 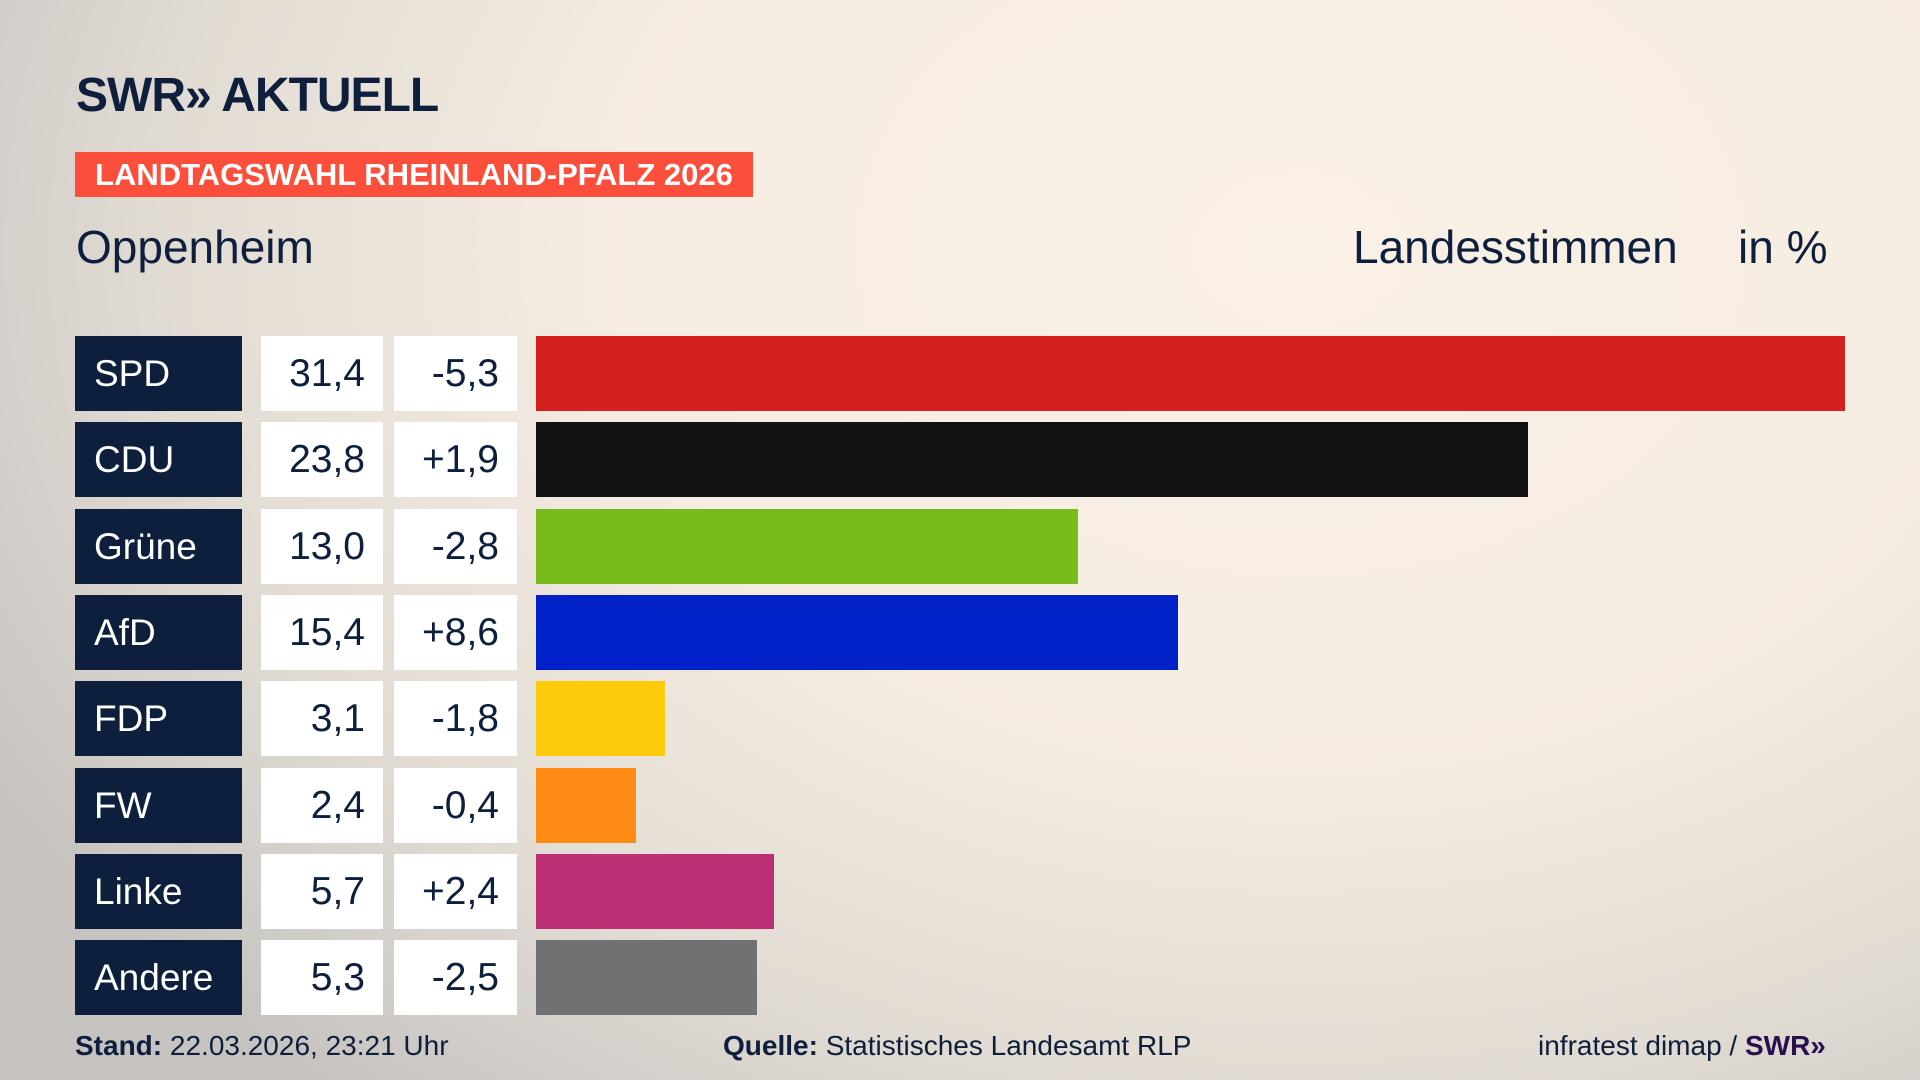 I want to click on credit-text: infratest dimap /, so click(x=1638, y=1045).